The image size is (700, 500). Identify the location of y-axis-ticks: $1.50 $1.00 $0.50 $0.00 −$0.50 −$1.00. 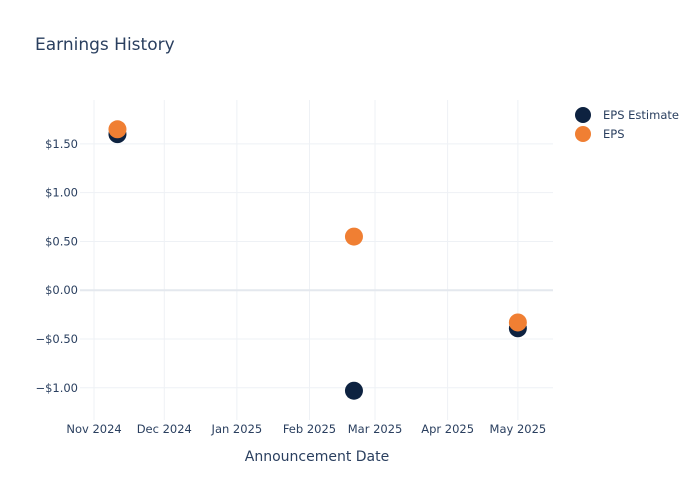
(56, 266).